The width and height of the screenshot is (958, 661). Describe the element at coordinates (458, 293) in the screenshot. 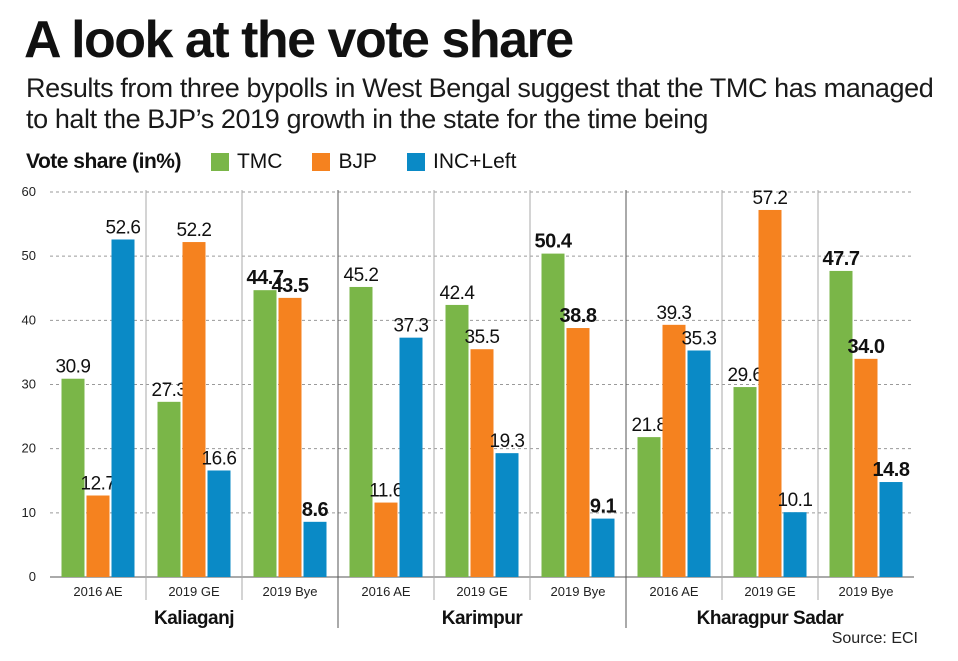

I see `data-label-tmc: 42.4` at that location.